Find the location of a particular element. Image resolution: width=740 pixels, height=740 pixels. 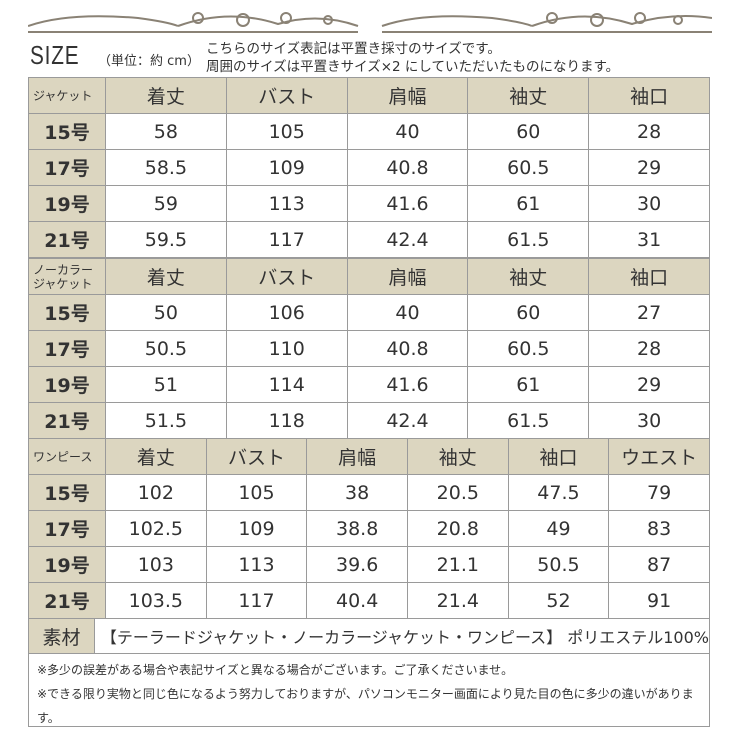

table-cell: 59.5 is located at coordinates (166, 239).